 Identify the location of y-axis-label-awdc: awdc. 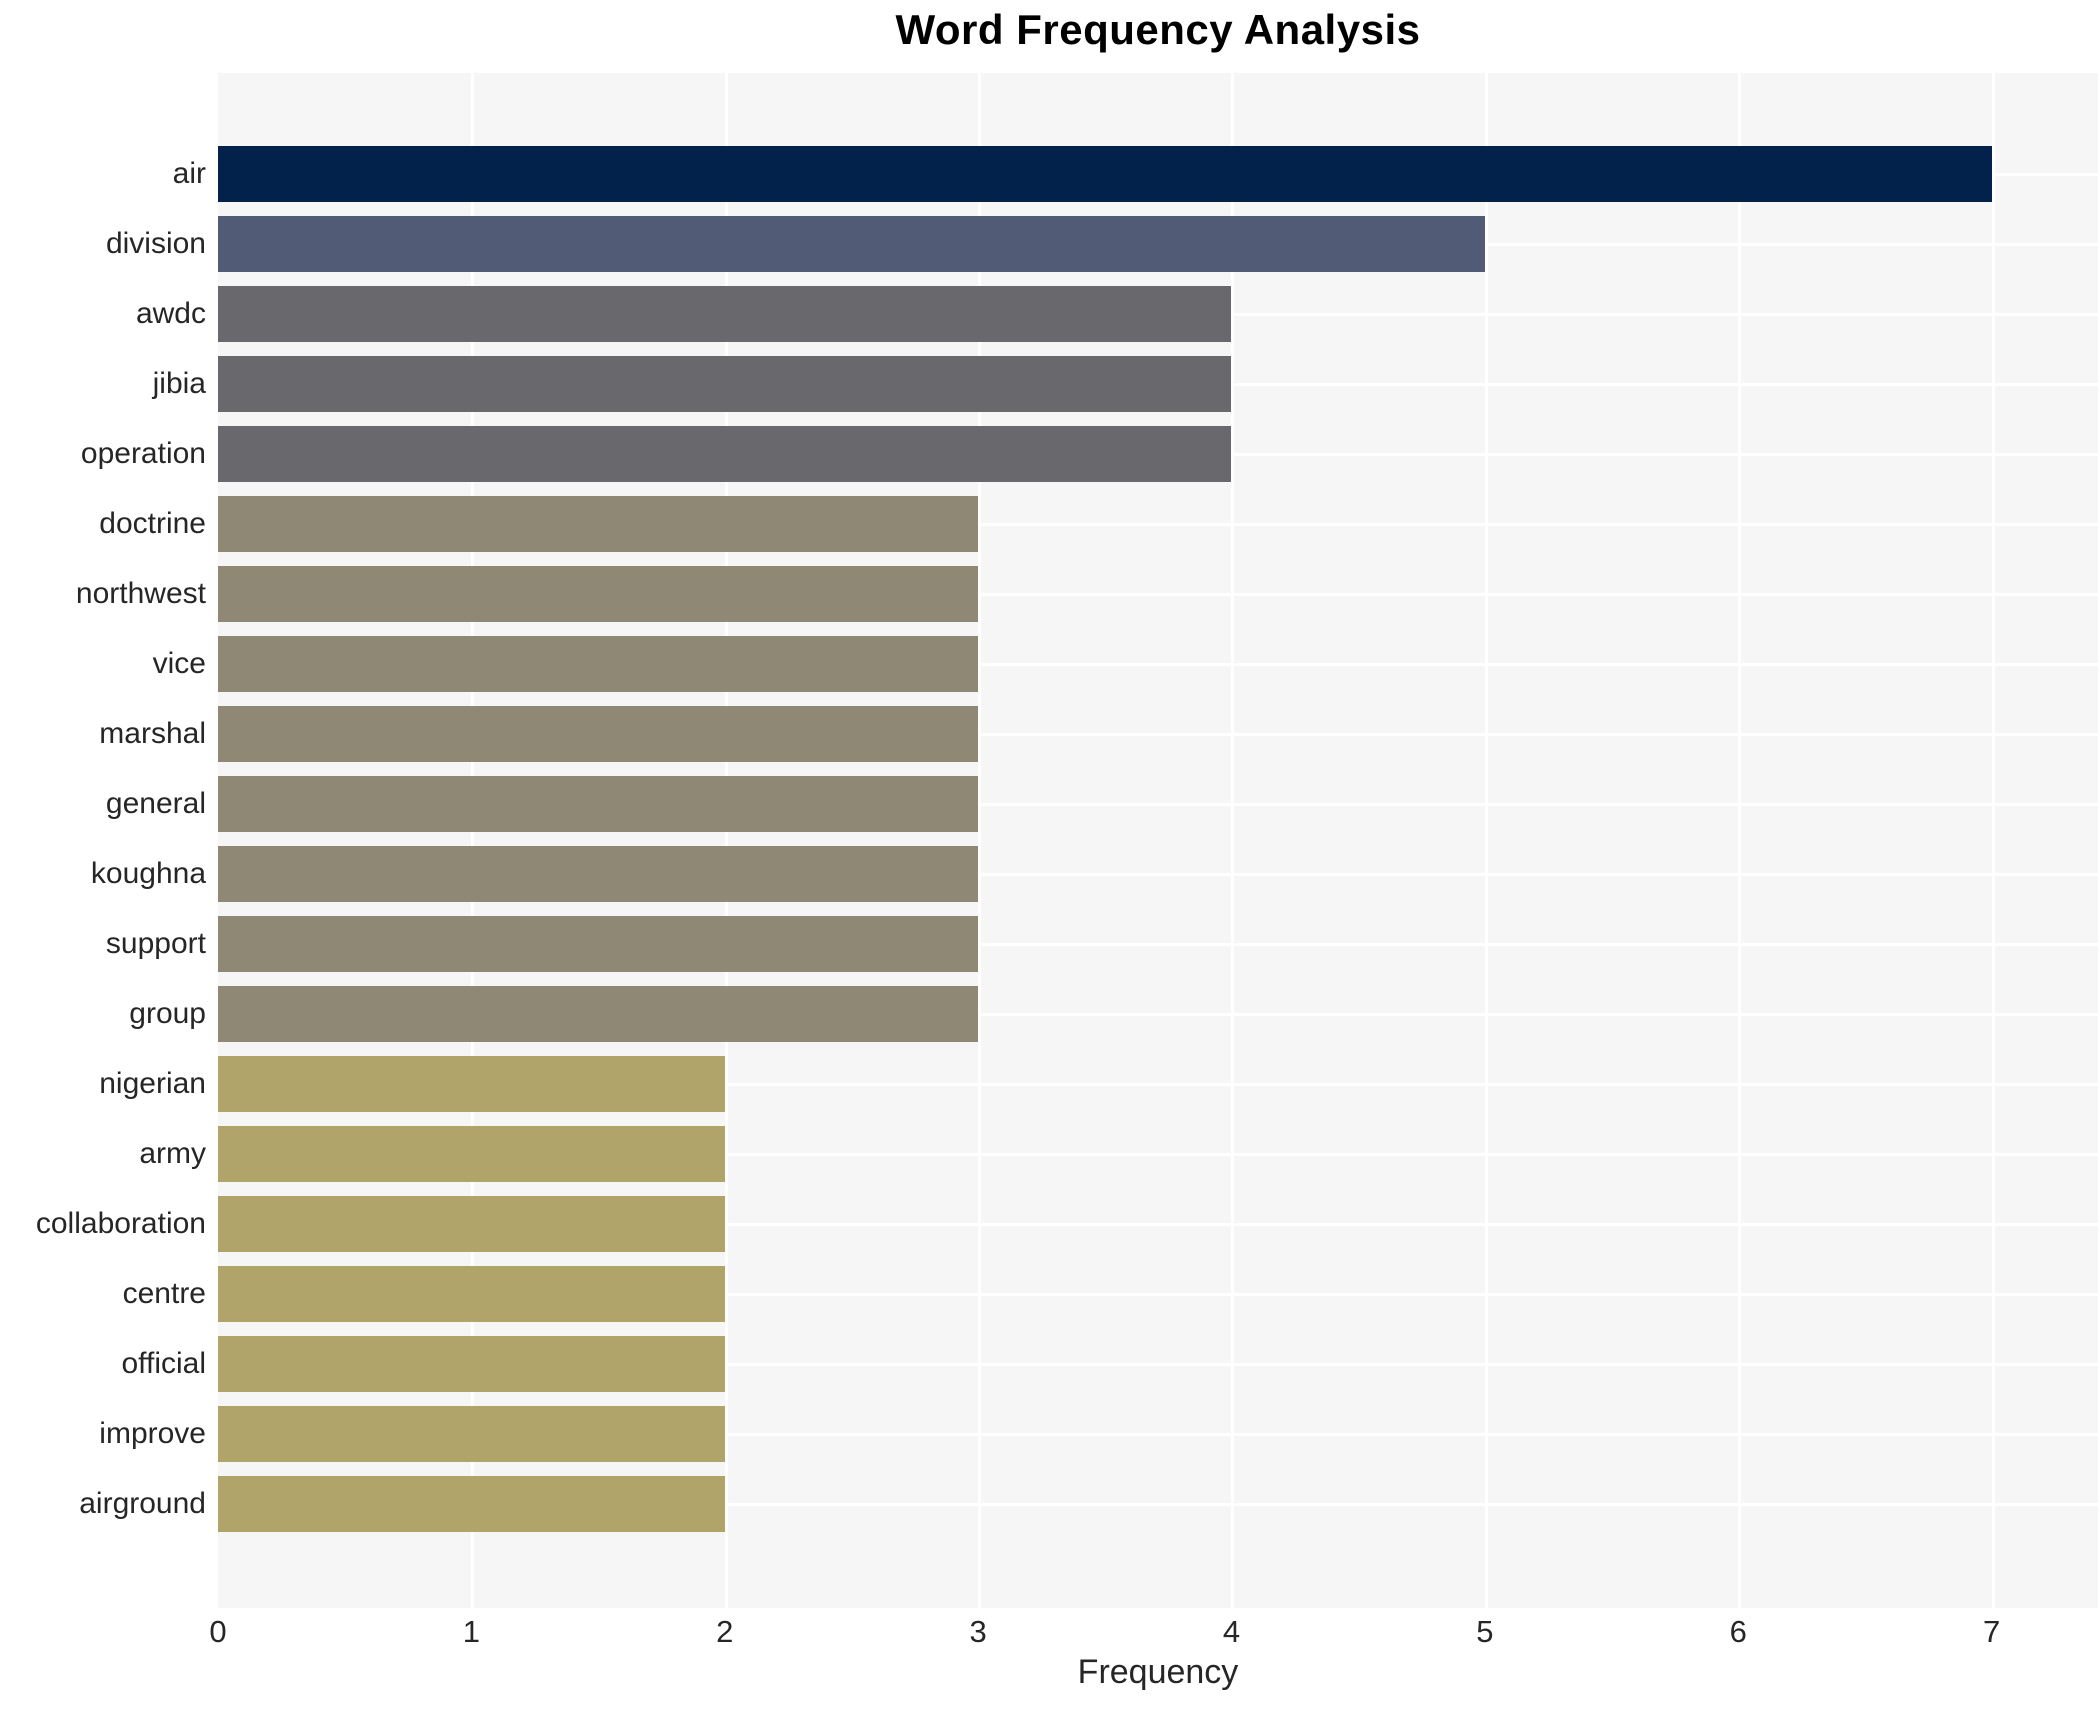
(170, 313).